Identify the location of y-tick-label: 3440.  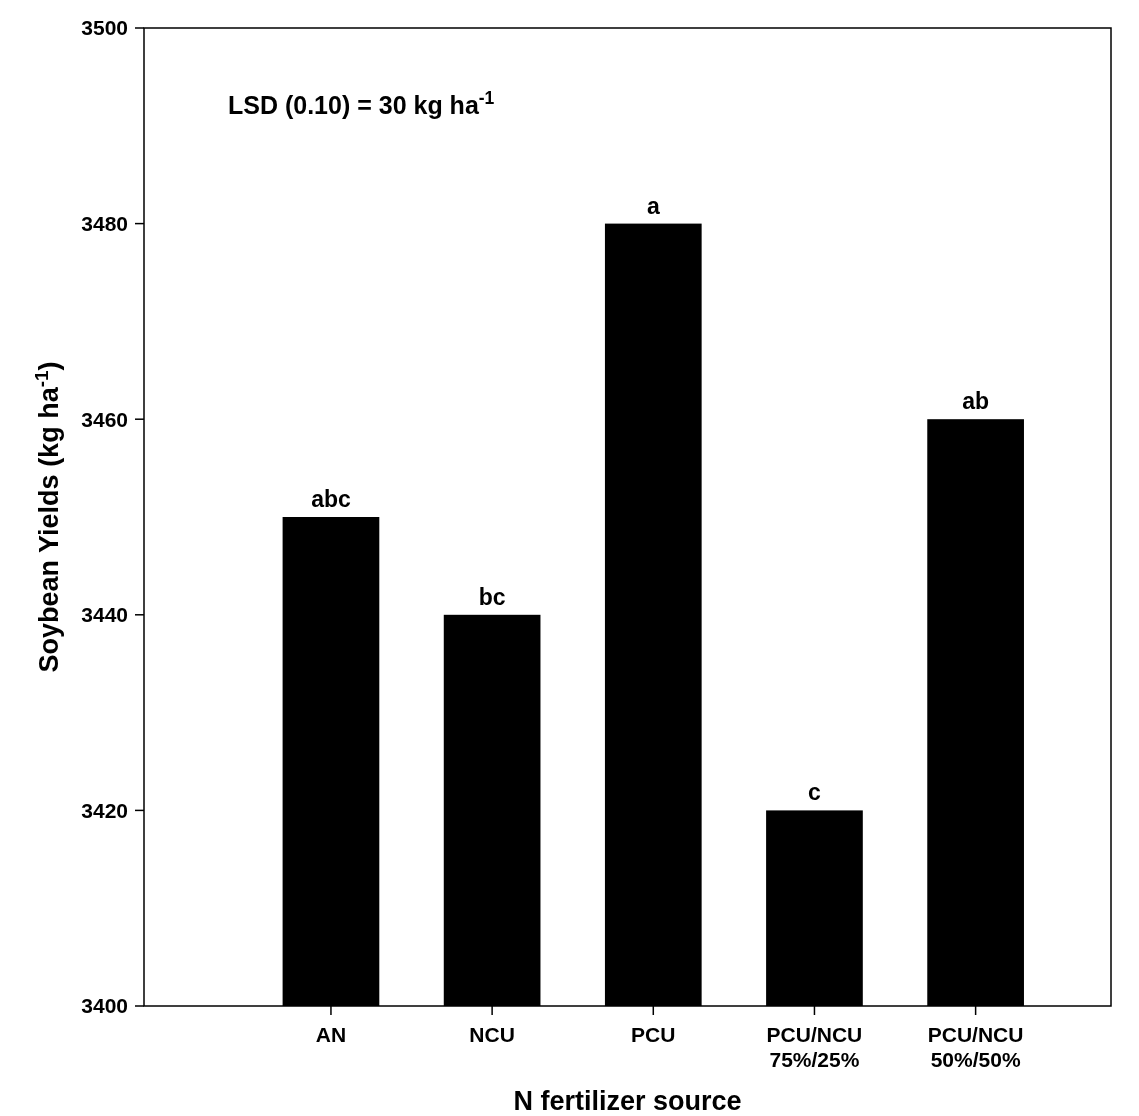
(104, 615).